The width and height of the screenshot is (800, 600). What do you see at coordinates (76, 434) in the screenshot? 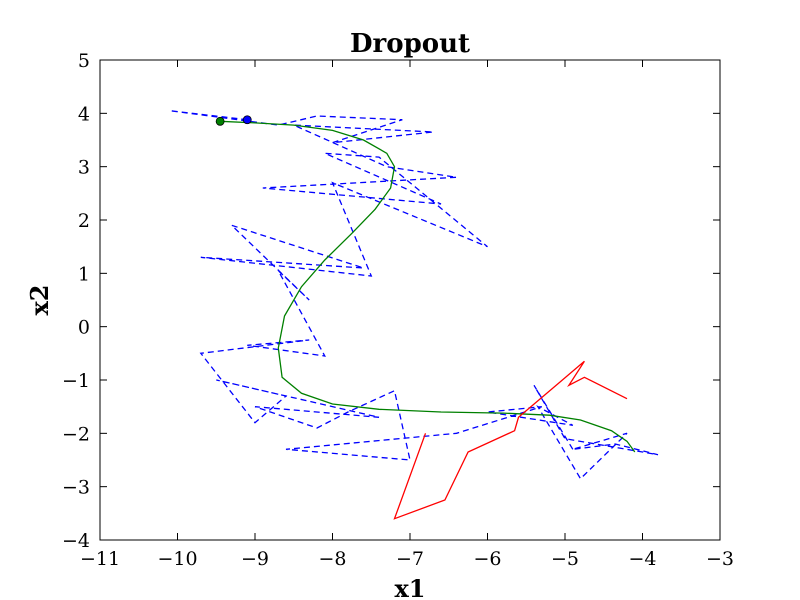
I see `y-tick-label: −2` at bounding box center [76, 434].